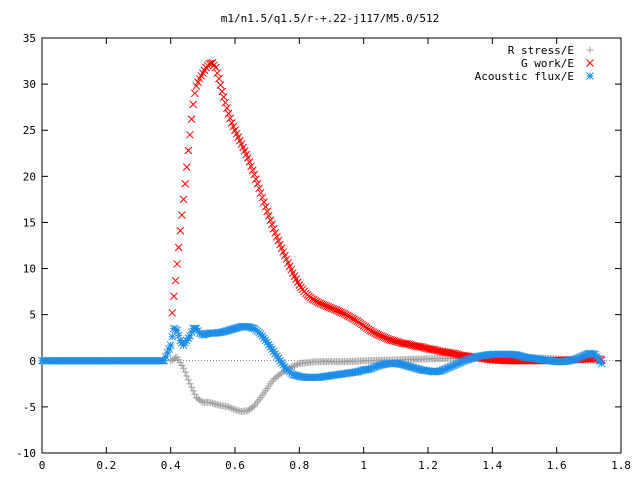 This screenshot has height=480, width=640. I want to click on x-tick-label: 1.8, so click(621, 465).